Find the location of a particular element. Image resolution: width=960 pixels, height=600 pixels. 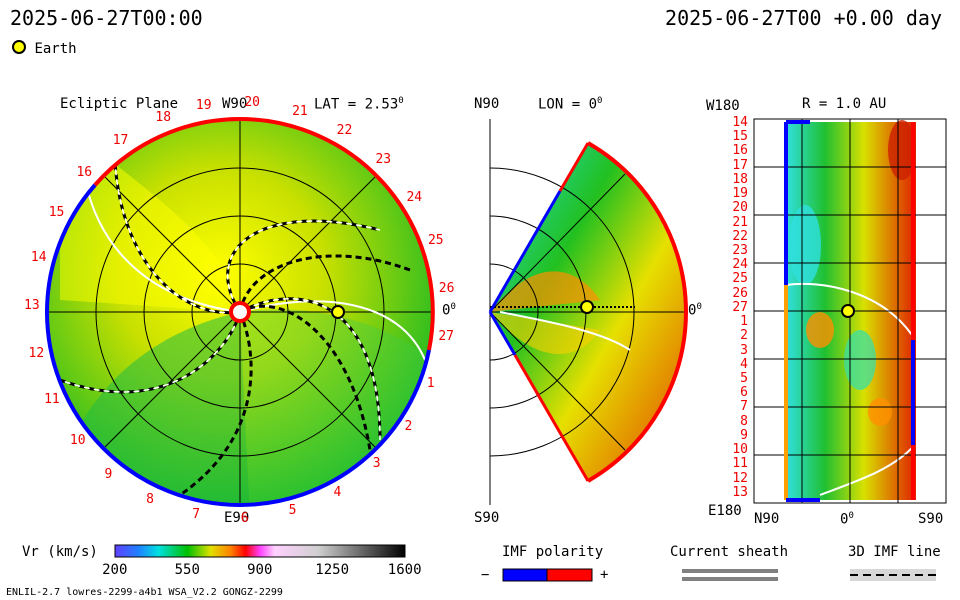

sheath-title: Current sheath is located at coordinates (729, 552).